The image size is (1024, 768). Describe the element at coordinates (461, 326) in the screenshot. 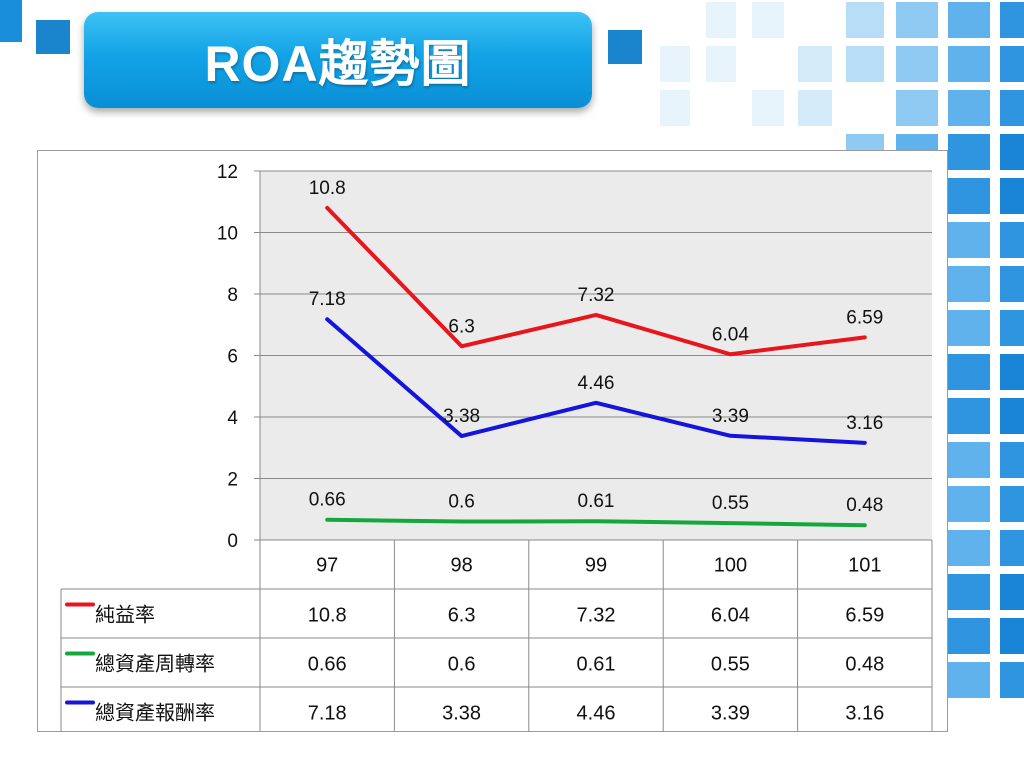

I see `data-label: 6.3` at that location.